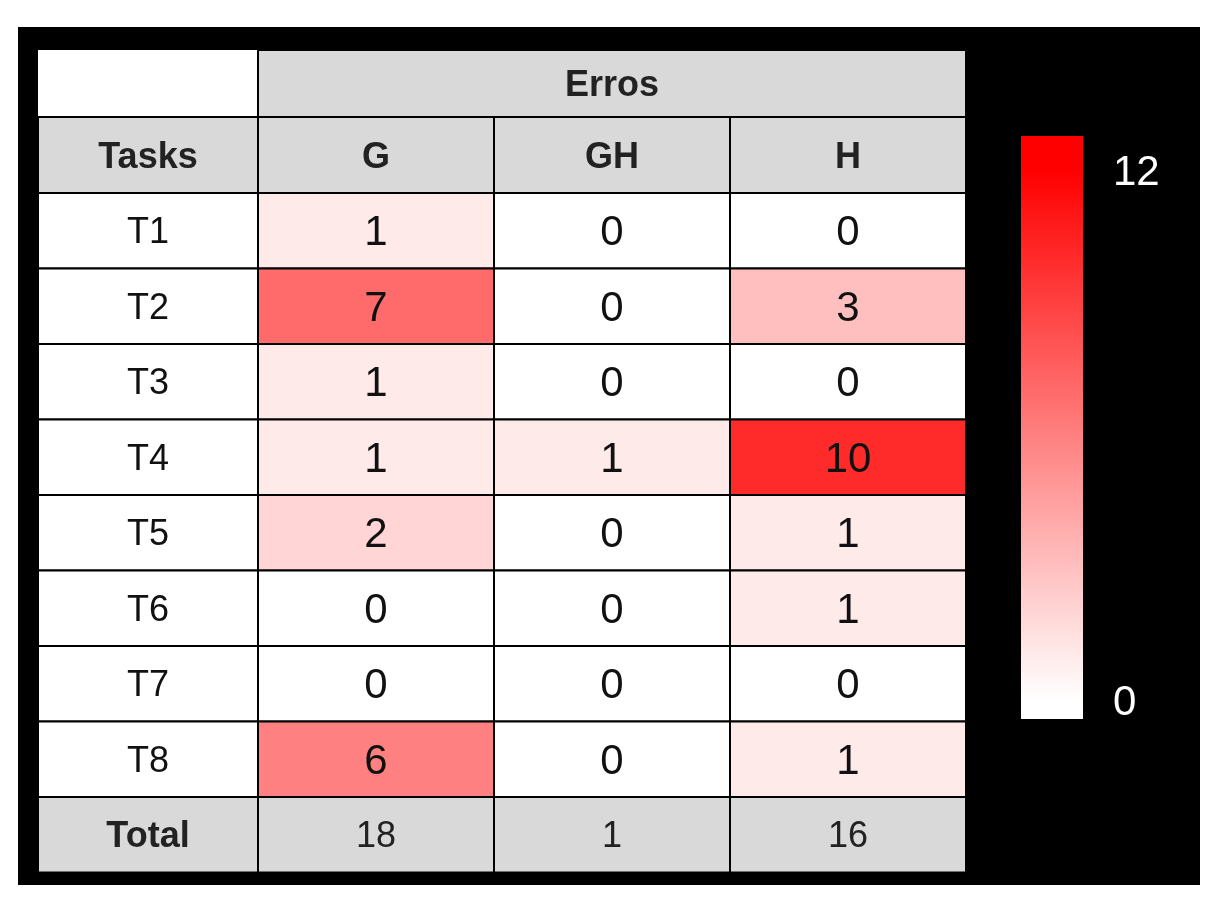 The height and width of the screenshot is (911, 1221). Describe the element at coordinates (612, 155) in the screenshot. I see `x-tick-label: GH` at that location.